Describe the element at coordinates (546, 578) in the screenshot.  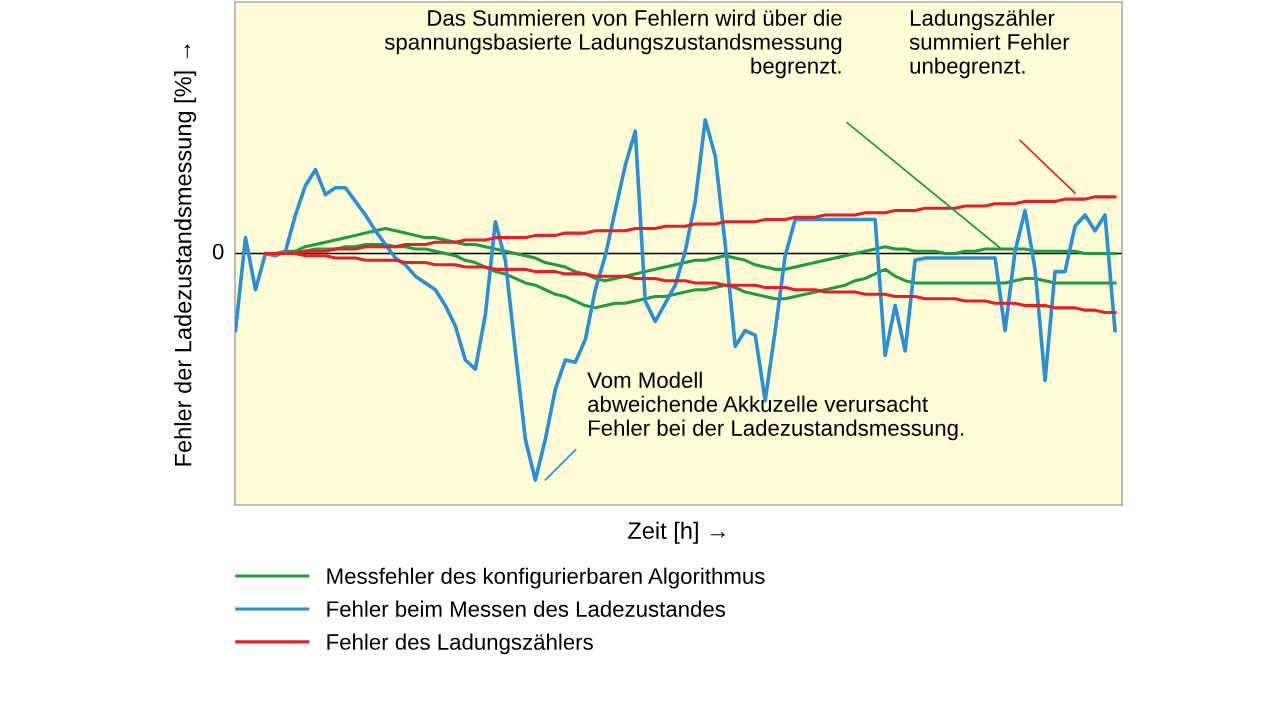
I see `legend-label: Messfehler des konfigurierbaren Algorithmus` at that location.